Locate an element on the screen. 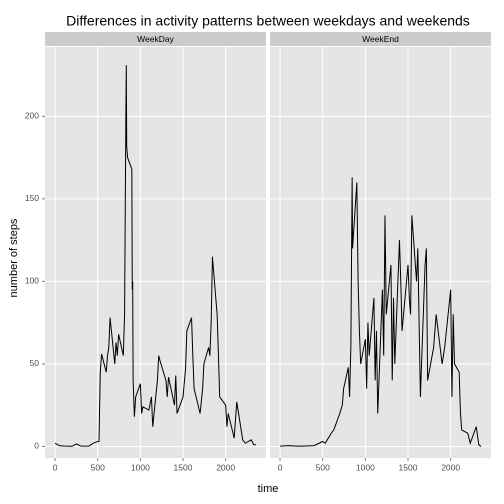 Image resolution: width=504 pixels, height=504 pixels. y-tick-label: 200 is located at coordinates (32, 116).